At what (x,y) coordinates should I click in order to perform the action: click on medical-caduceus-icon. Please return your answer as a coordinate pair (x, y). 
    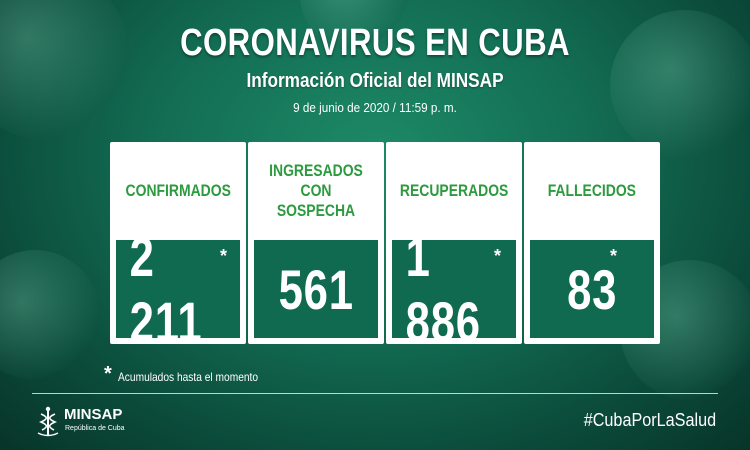
    Looking at the image, I should click on (48, 421).